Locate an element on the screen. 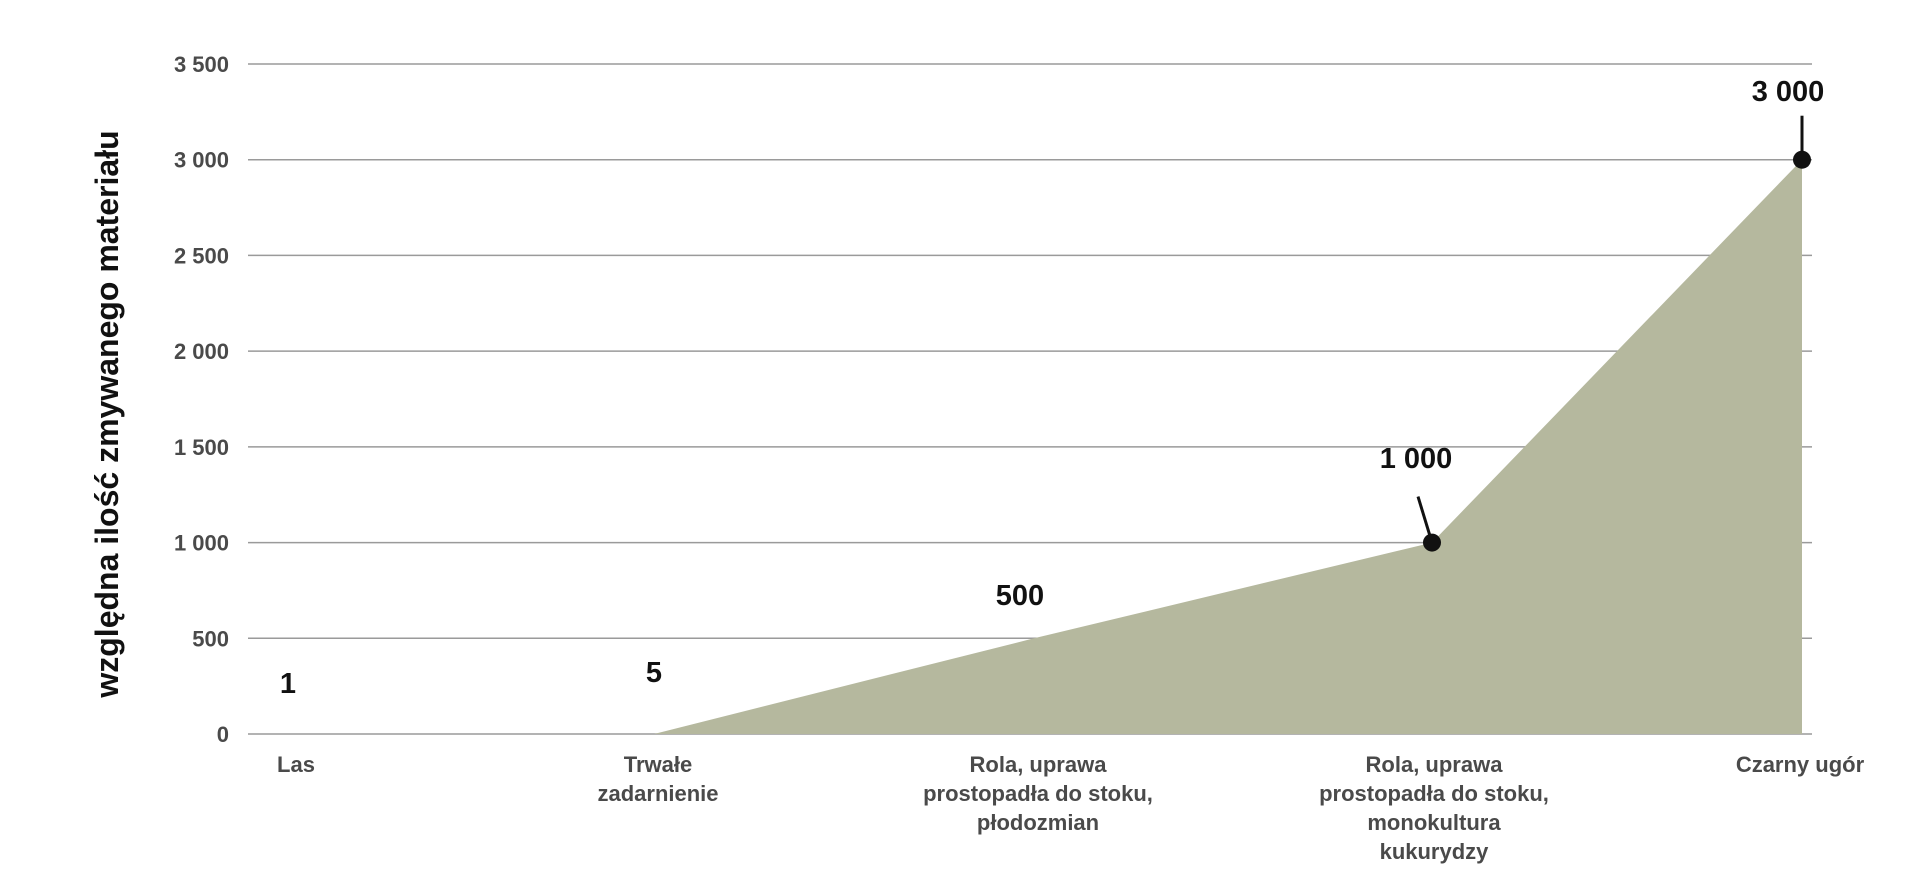  x-category-line: zadarnienie is located at coordinates (657, 793).